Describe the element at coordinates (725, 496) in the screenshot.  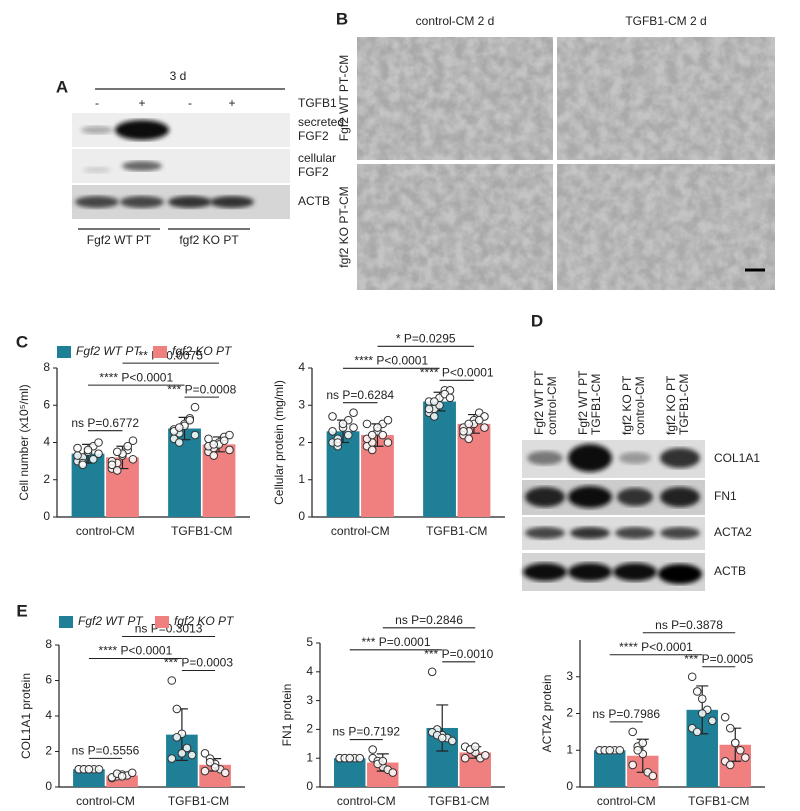
I see `row-label: FN1` at that location.